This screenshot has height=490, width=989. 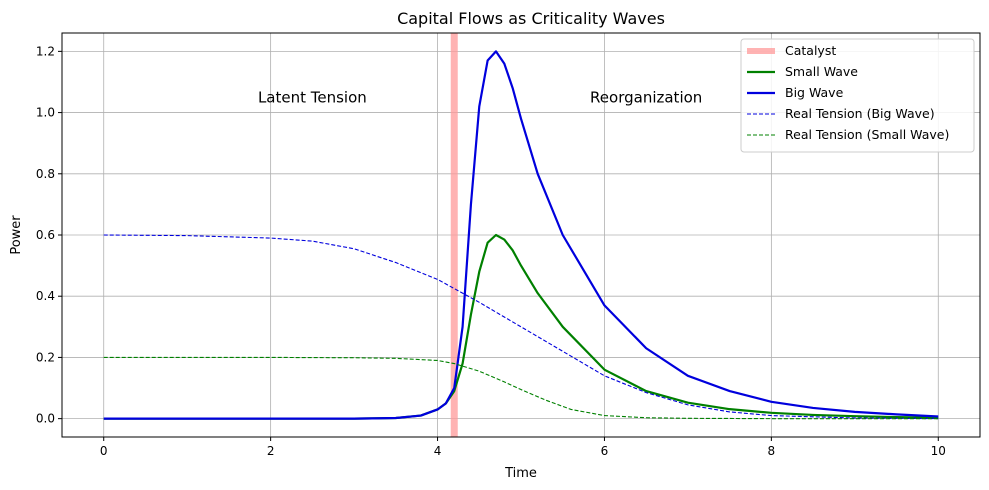 I want to click on legend-label: Real Tension (Small Wave), so click(x=867, y=134).